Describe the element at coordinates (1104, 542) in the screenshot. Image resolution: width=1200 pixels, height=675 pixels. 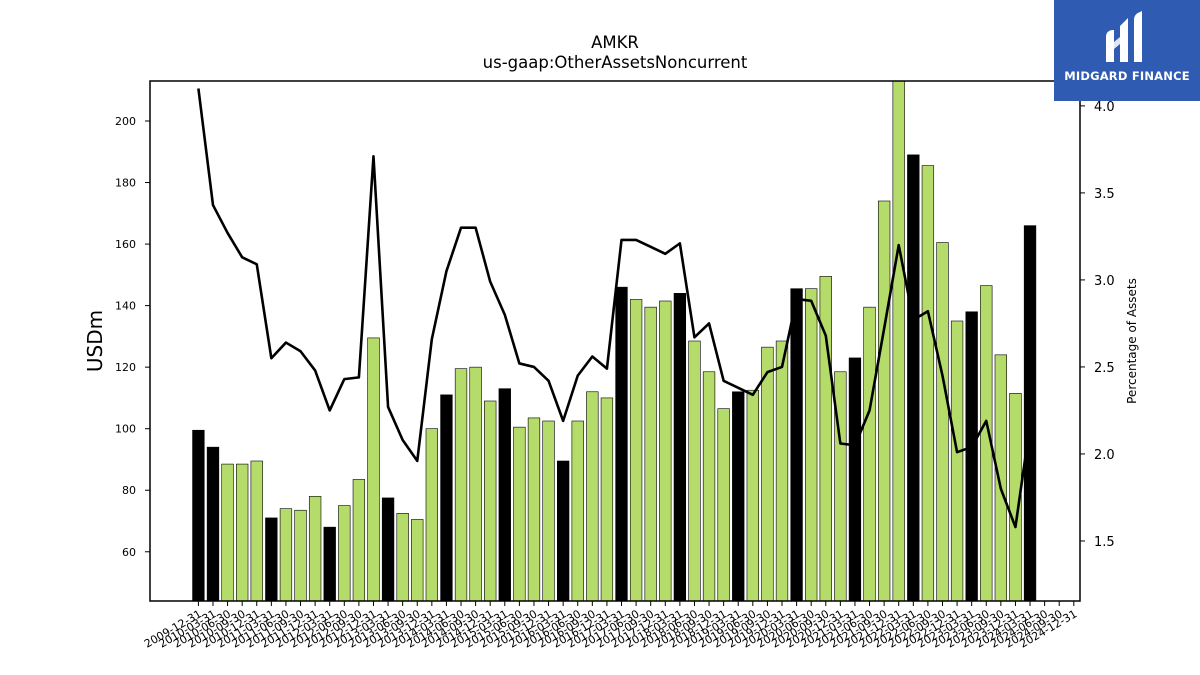
I see `y2-tick-label: 1.5` at that location.